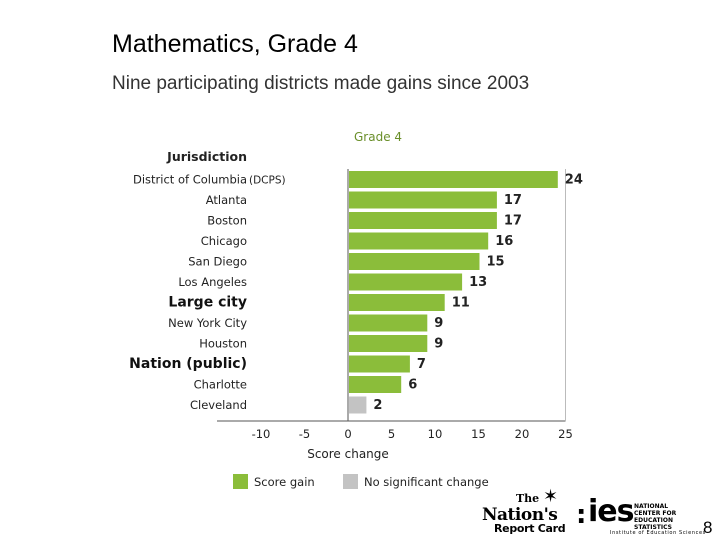 Image resolution: width=720 pixels, height=540 pixels. What do you see at coordinates (212, 282) in the screenshot?
I see `category-label: Los Angeles` at bounding box center [212, 282].